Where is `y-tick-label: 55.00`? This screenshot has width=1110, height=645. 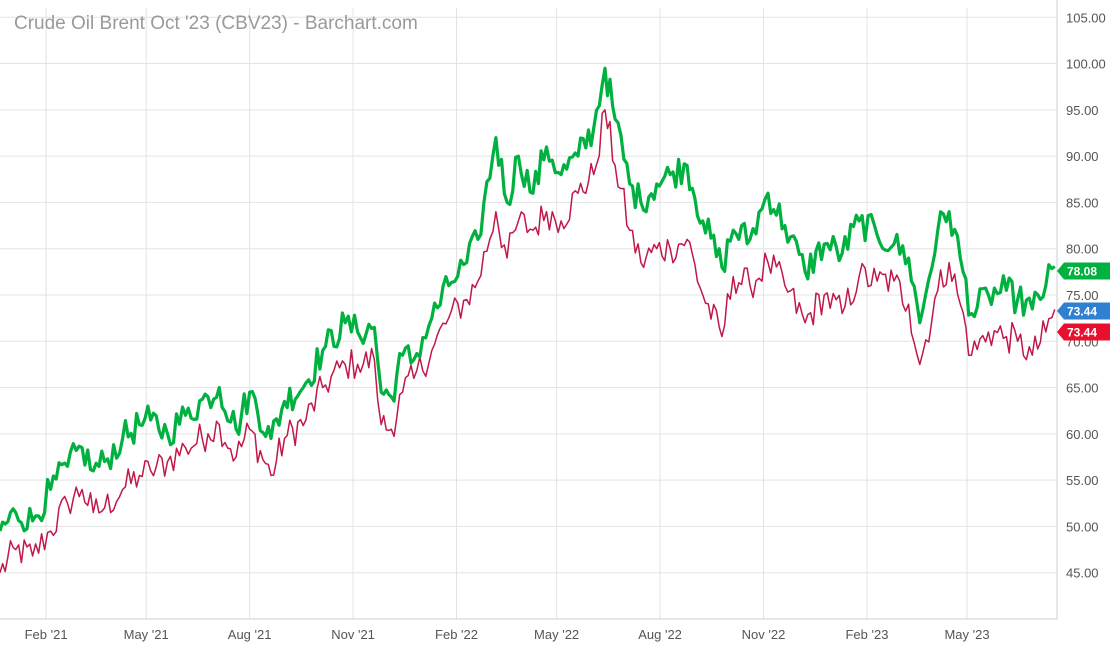 y-tick-label: 55.00 is located at coordinates (1082, 480).